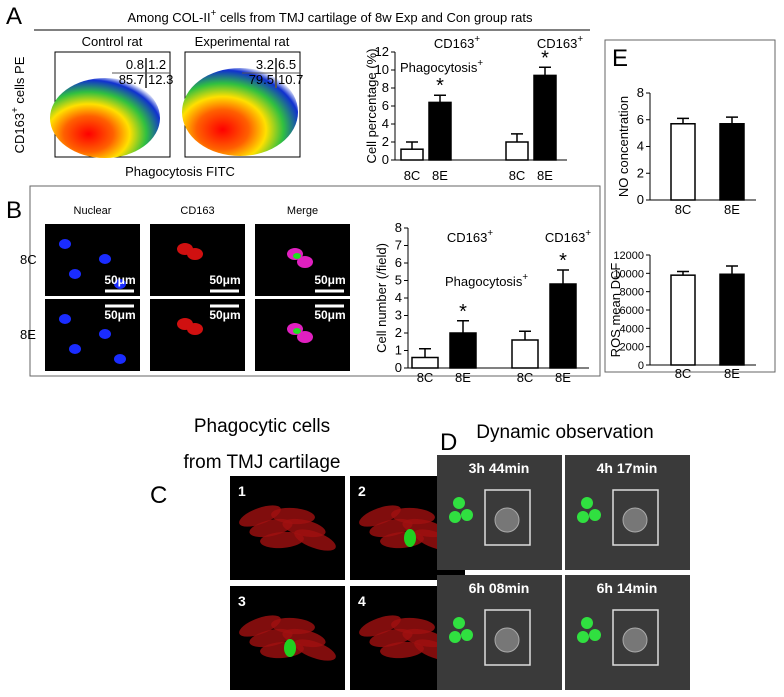 This screenshot has width=784, height=697. I want to click on panel-title: Dynamic observation, so click(564, 432).